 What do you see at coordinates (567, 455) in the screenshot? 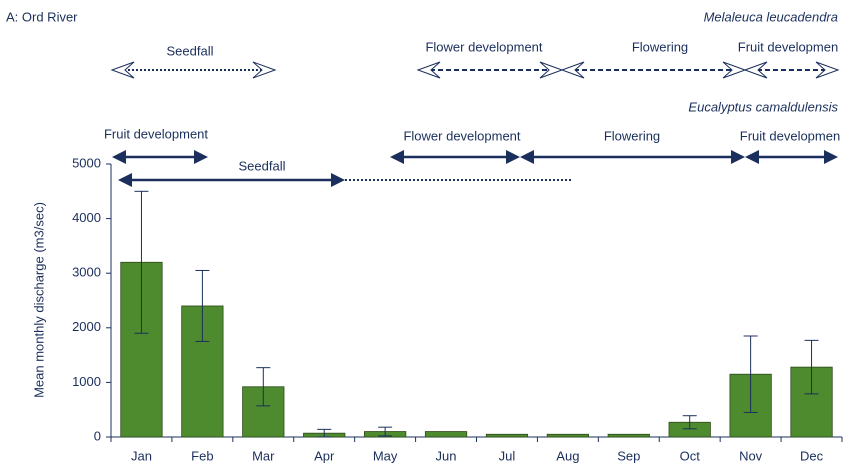
I see `x-tick-label: Aug` at bounding box center [567, 455].